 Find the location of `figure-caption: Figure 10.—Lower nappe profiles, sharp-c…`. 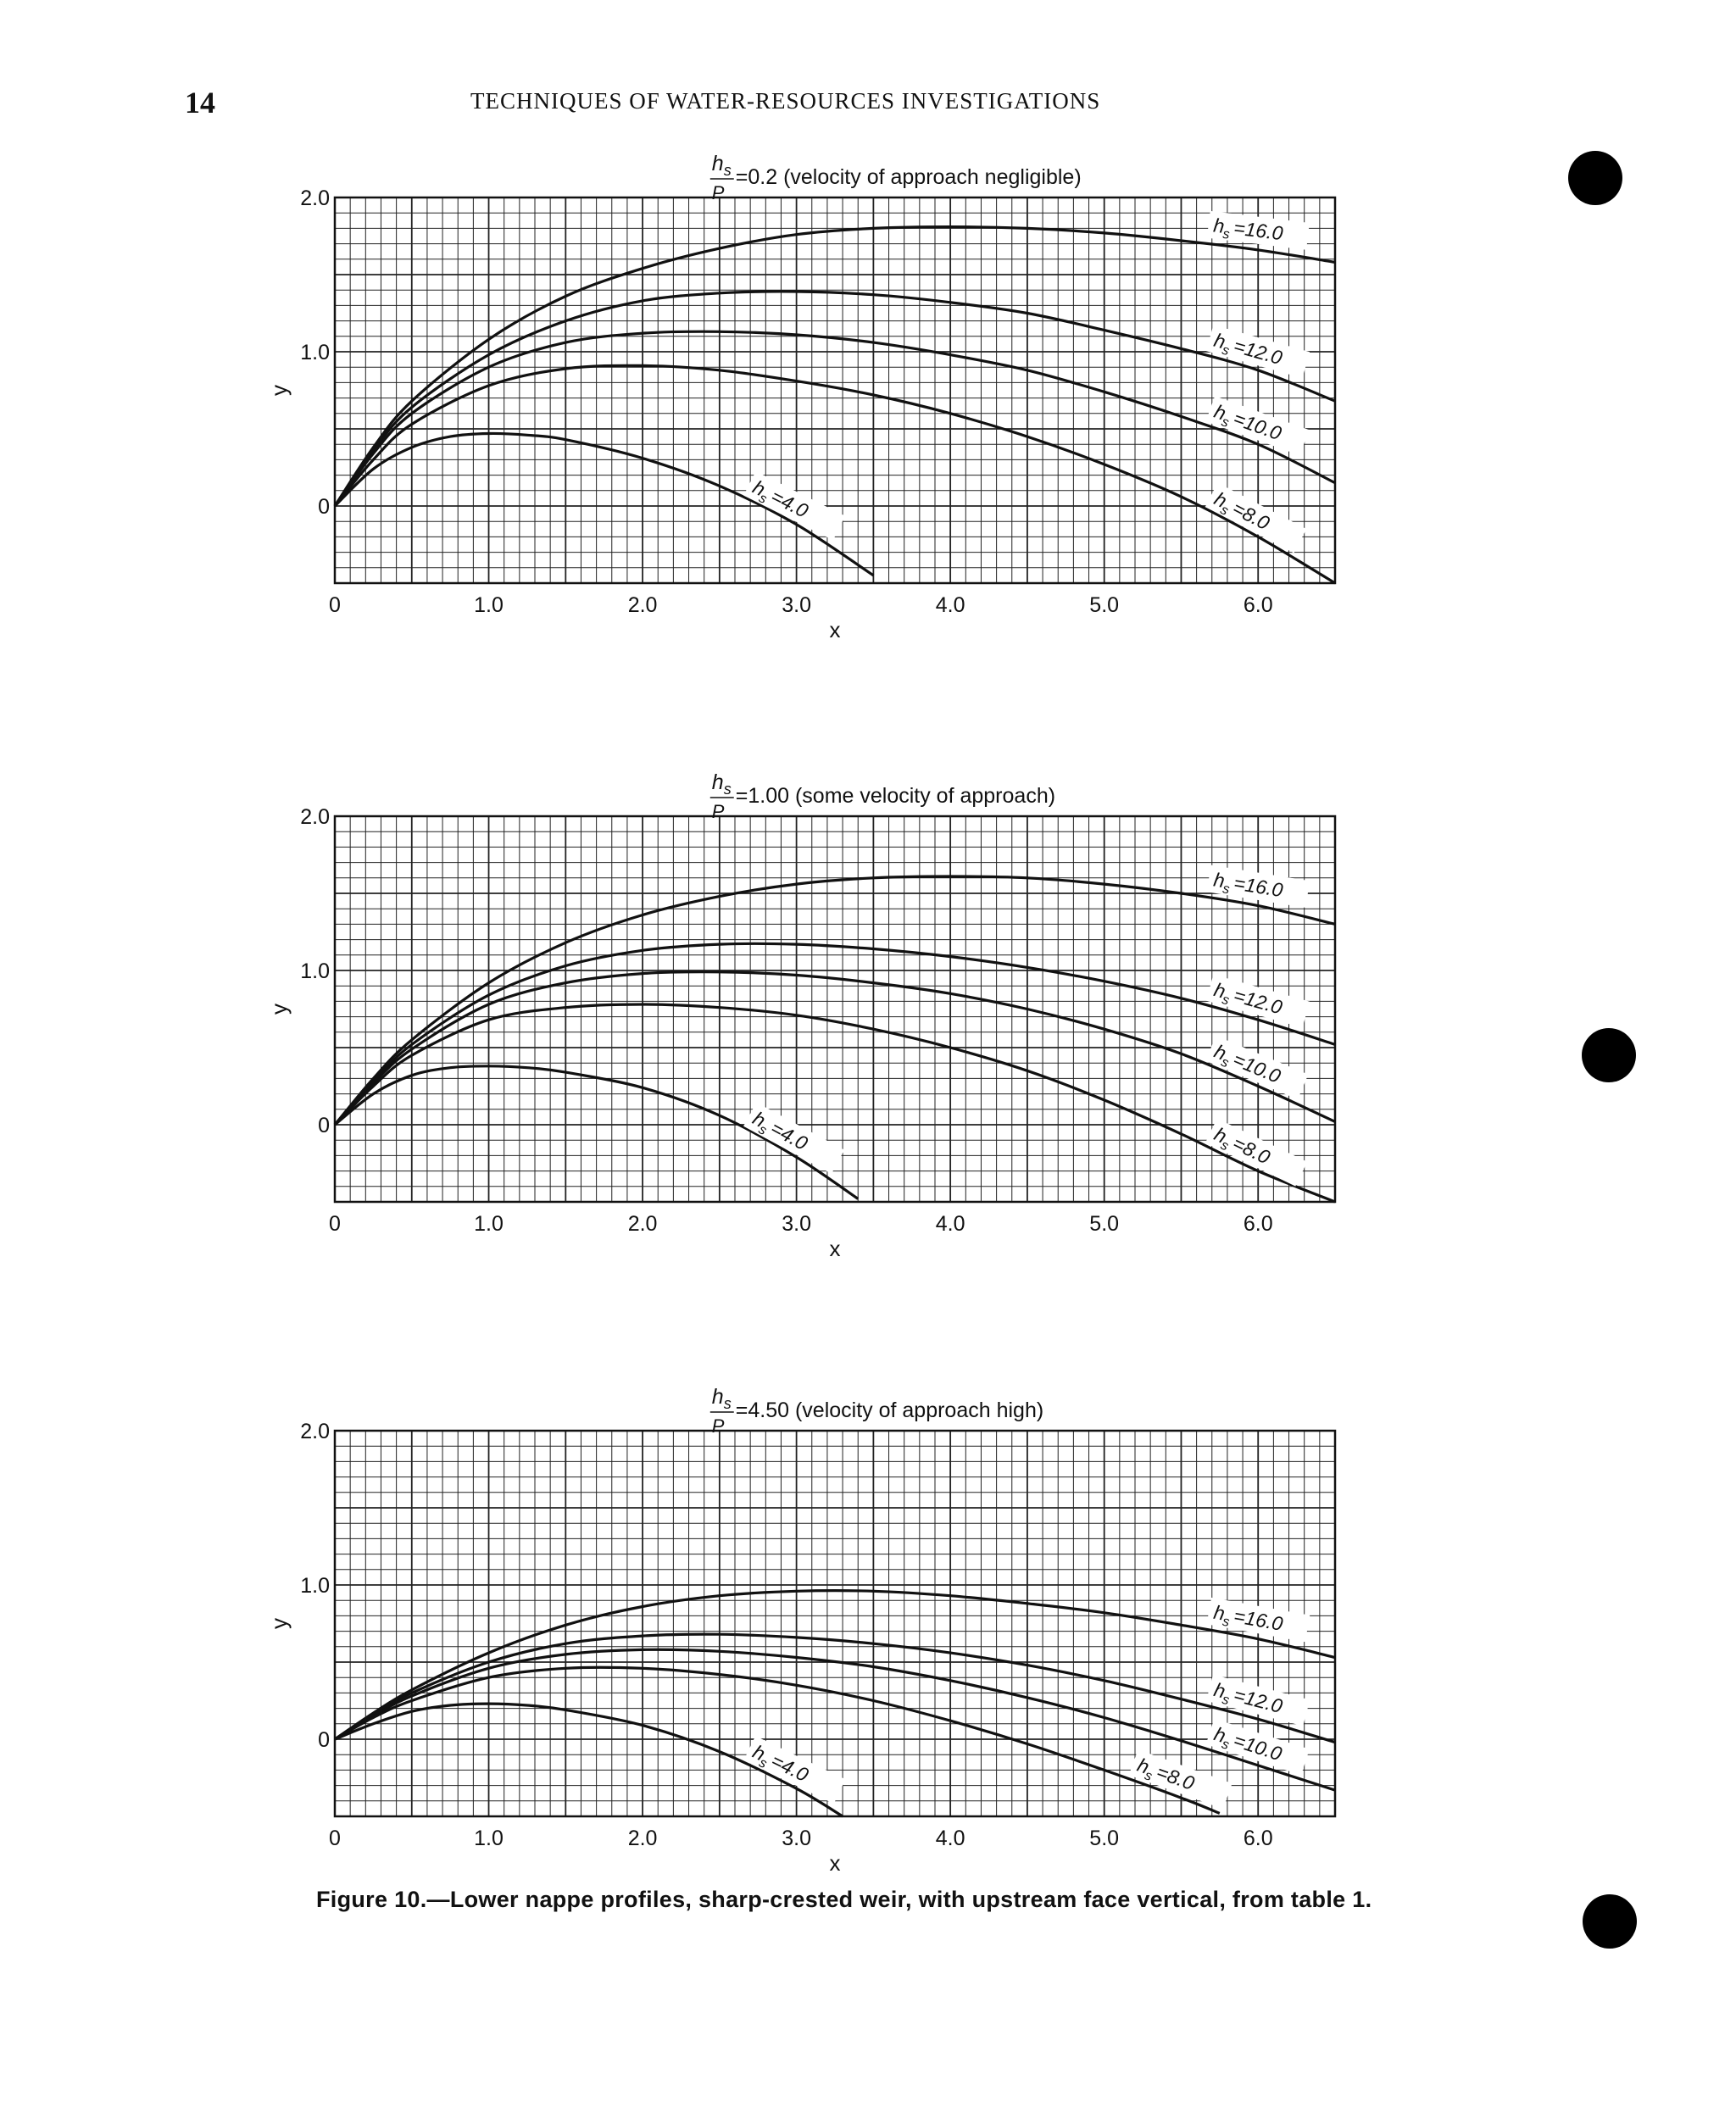

figure-caption: Figure 10.—Lower nappe profiles, sharp-c… is located at coordinates (844, 1899).